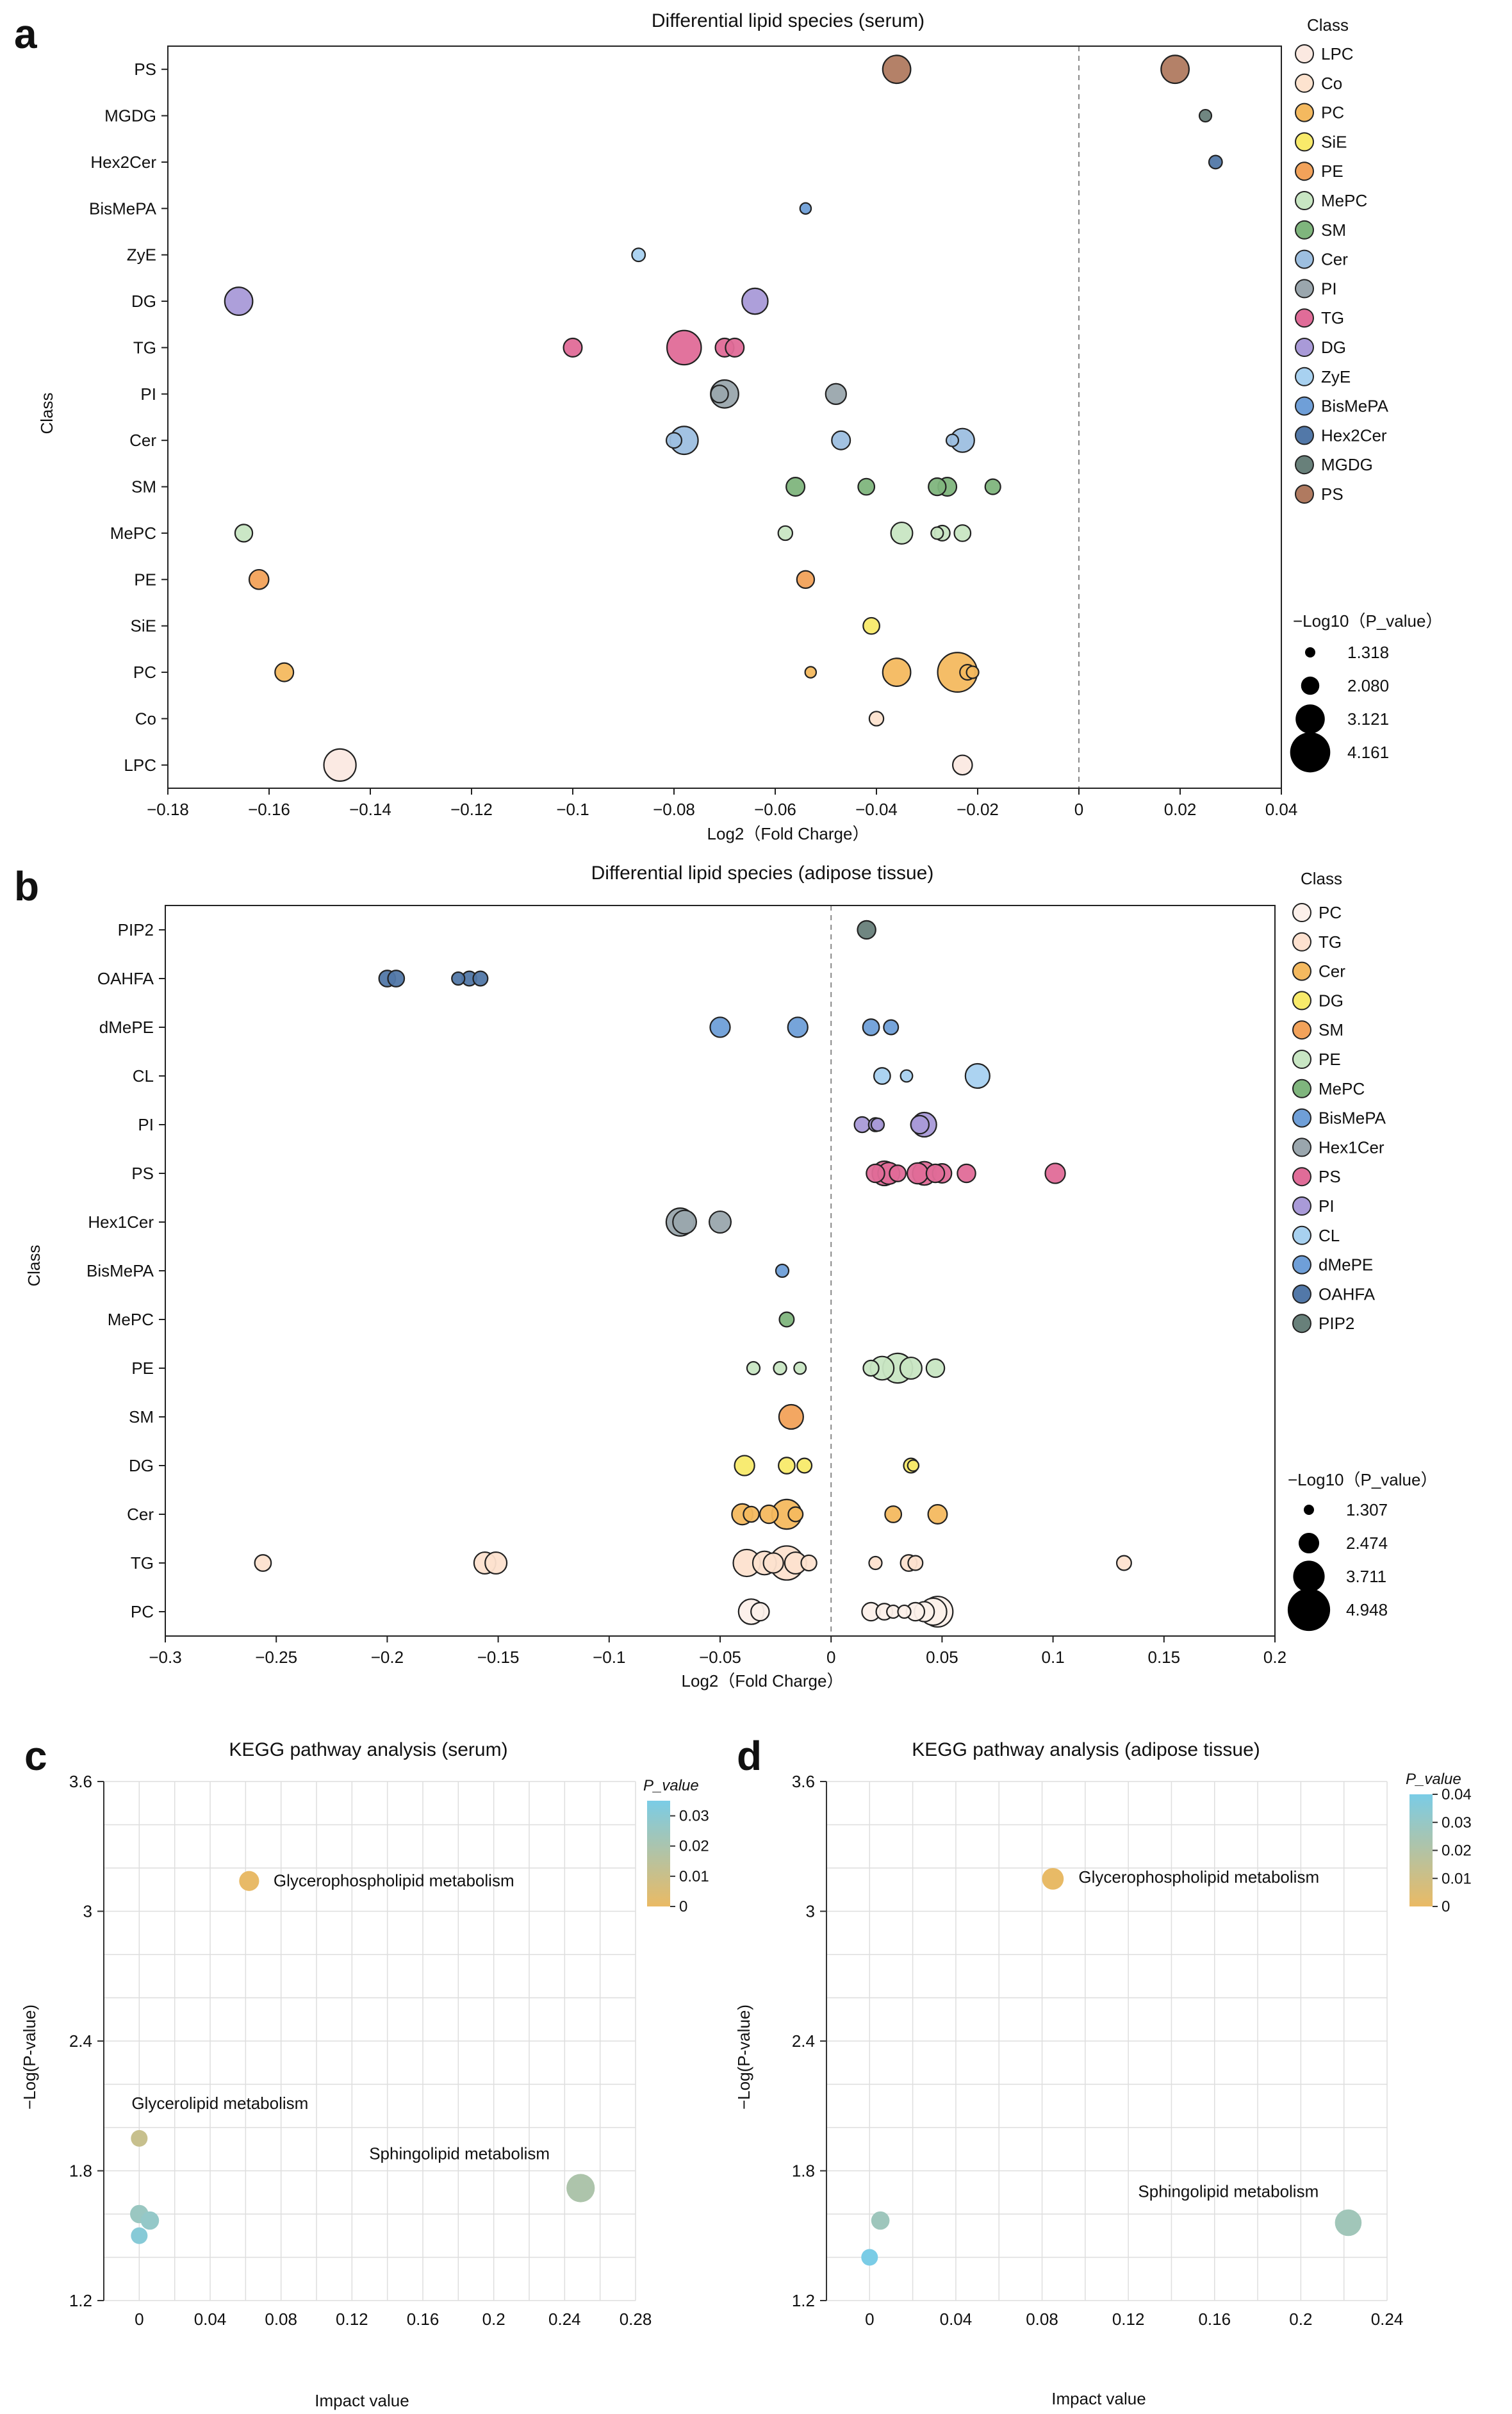 The height and width of the screenshot is (2414, 1512). Describe the element at coordinates (760, 1612) in the screenshot. I see `bubble-pc` at that location.